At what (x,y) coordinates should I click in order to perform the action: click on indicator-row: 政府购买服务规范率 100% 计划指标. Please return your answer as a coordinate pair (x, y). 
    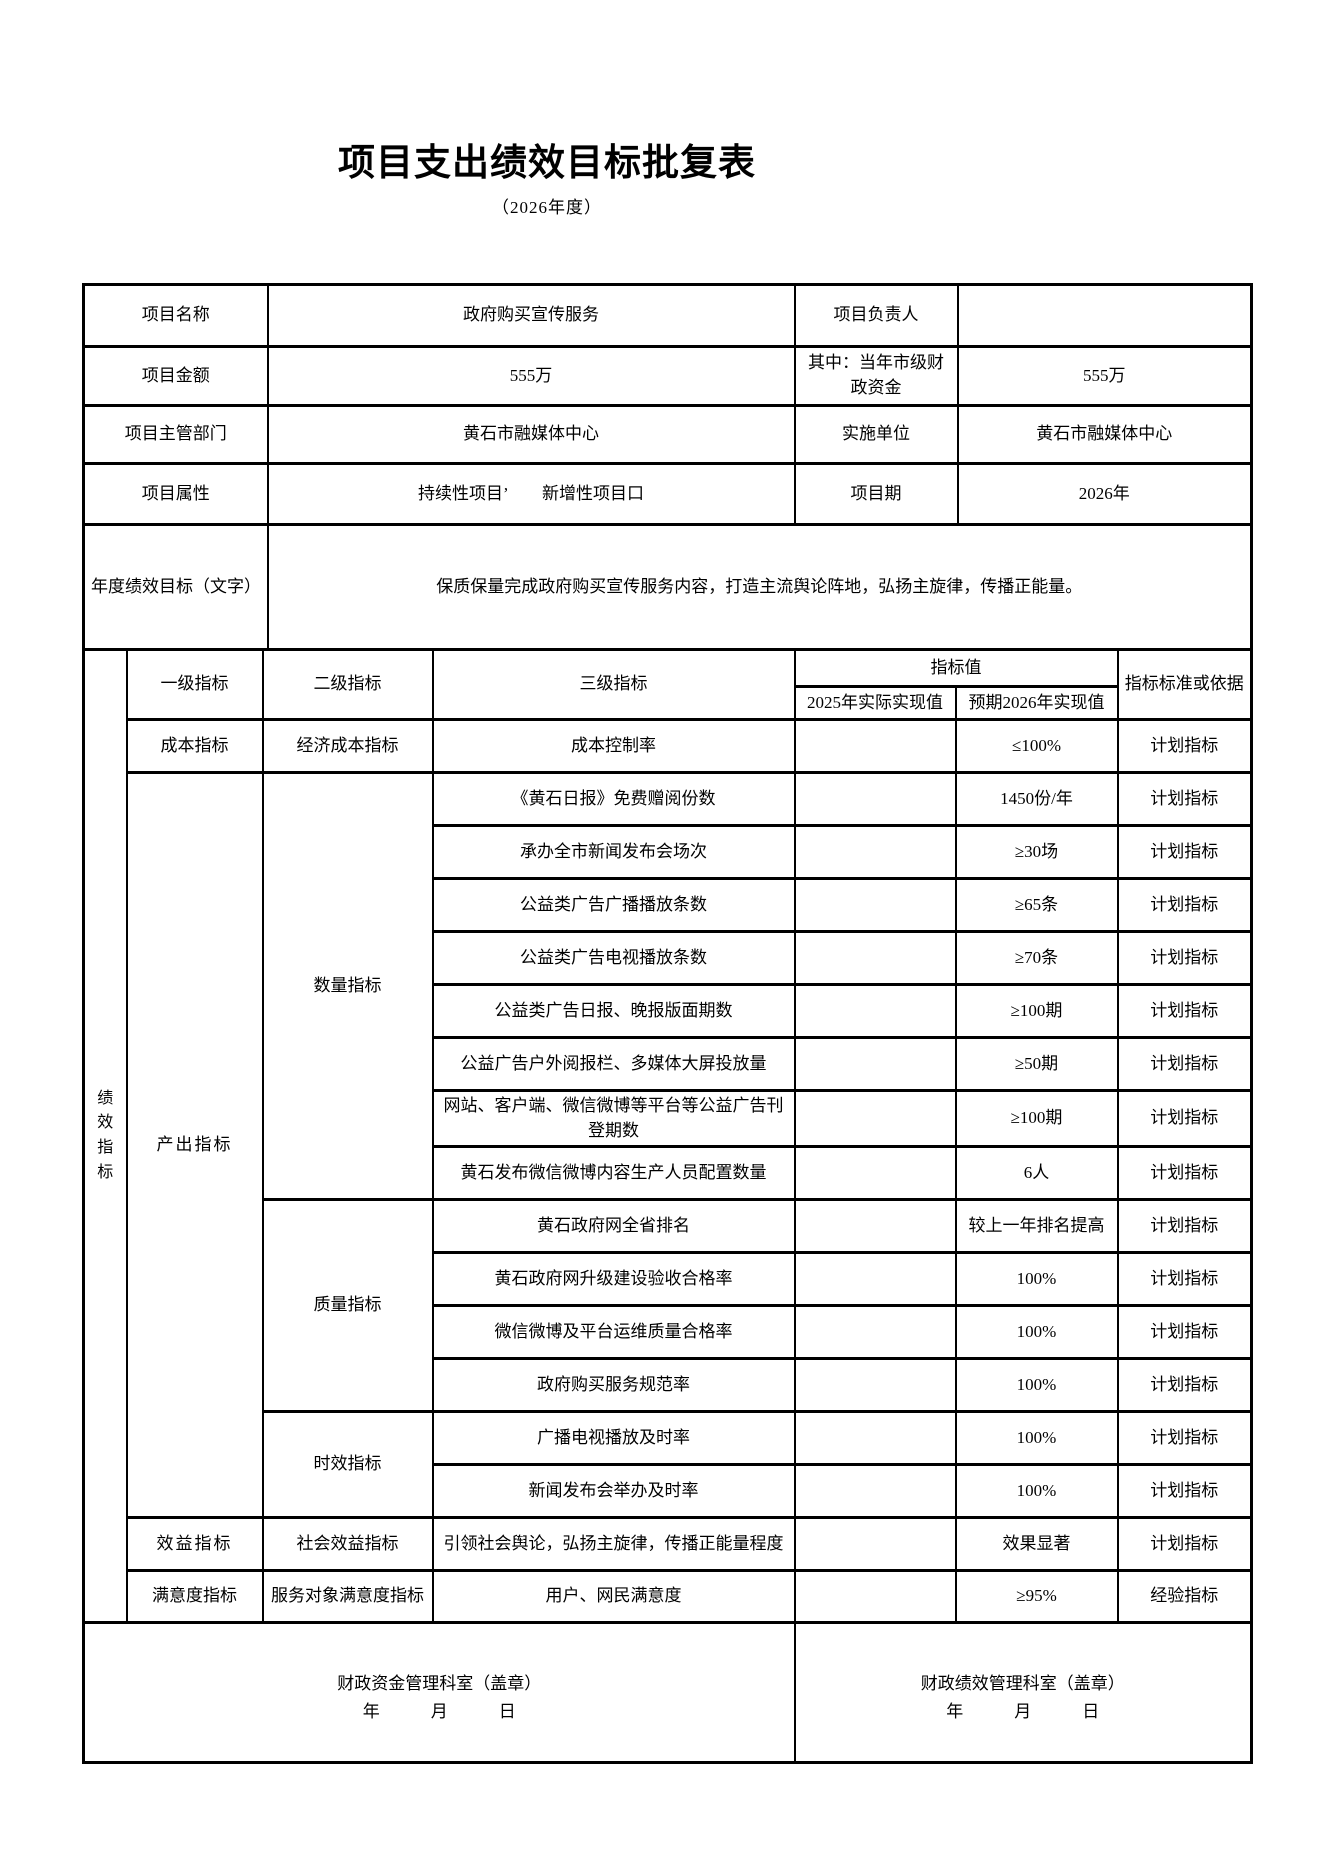
    Looking at the image, I should click on (668, 1385).